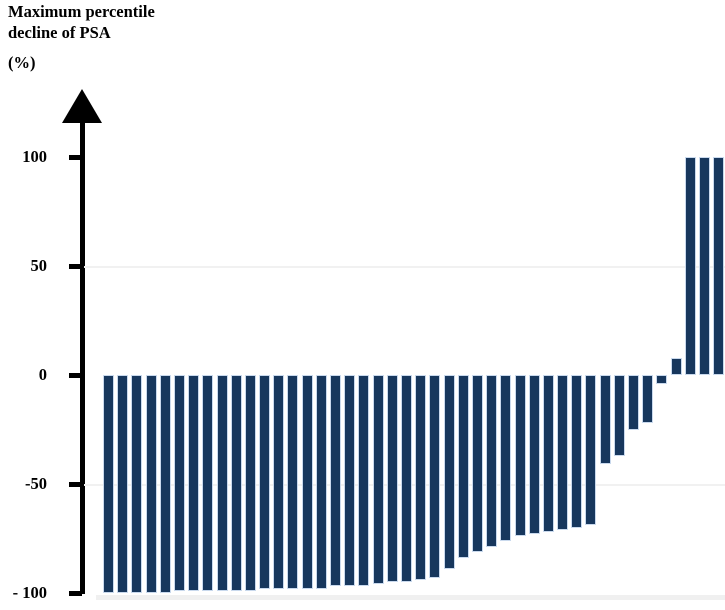  Describe the element at coordinates (42, 374) in the screenshot. I see `y-tick-label: 0` at that location.